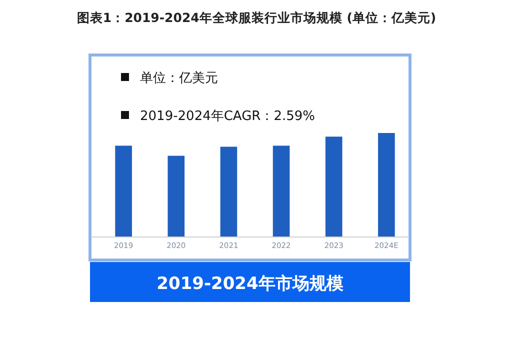  Describe the element at coordinates (256, 17) in the screenshot. I see `chart-title: 图表1：2019-2024年全球服装行业市场规模 (单位：亿美元)` at that location.